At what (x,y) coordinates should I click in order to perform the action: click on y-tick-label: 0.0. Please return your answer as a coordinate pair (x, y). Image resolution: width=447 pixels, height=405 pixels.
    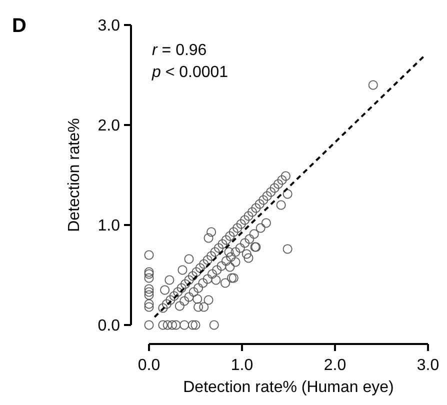
    Looking at the image, I should click on (109, 326).